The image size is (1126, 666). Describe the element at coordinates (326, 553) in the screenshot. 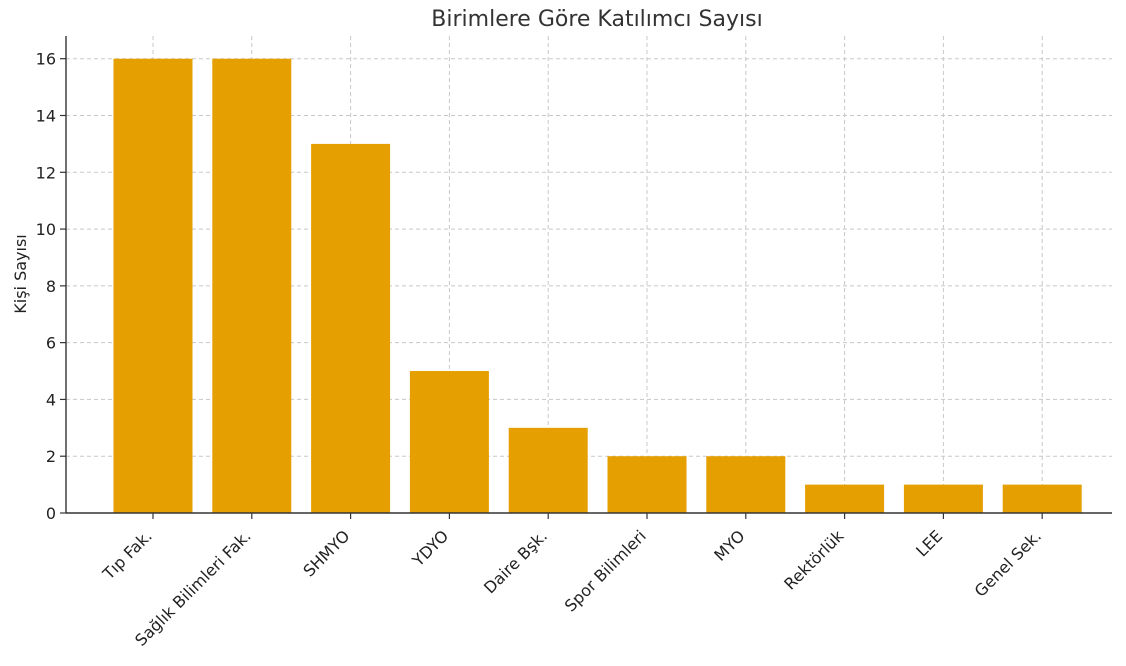

I see `x-tick-label: SHMYO` at that location.